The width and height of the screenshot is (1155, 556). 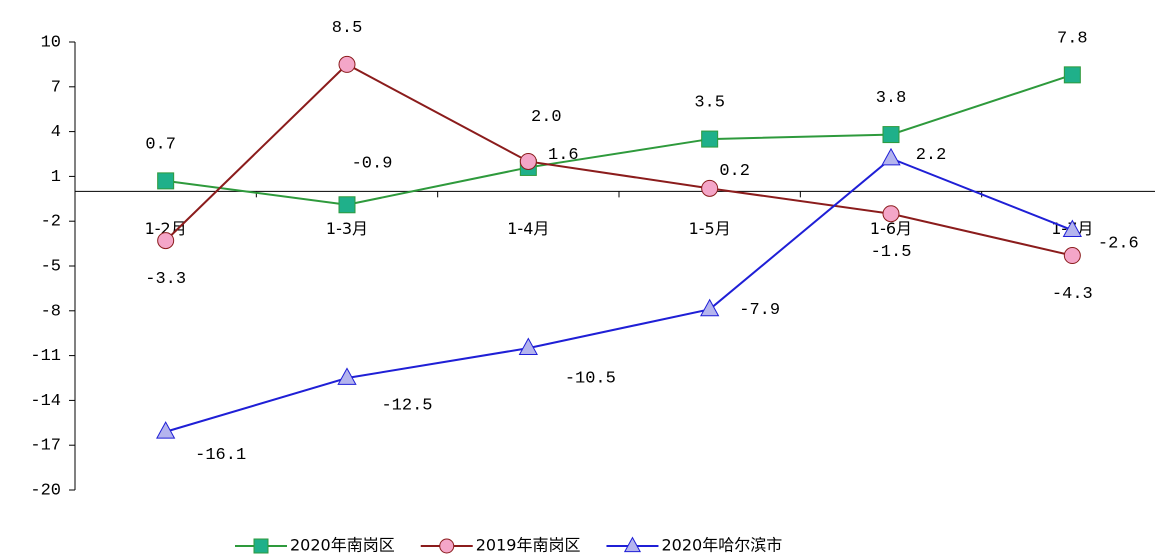 I want to click on data-label: -16.1, so click(x=220, y=455).